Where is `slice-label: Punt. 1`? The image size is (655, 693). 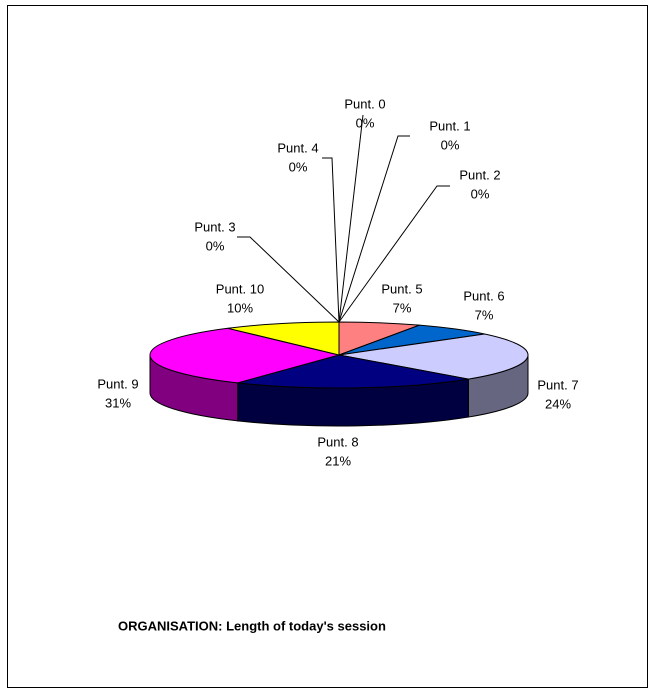 slice-label: Punt. 1 is located at coordinates (449, 125).